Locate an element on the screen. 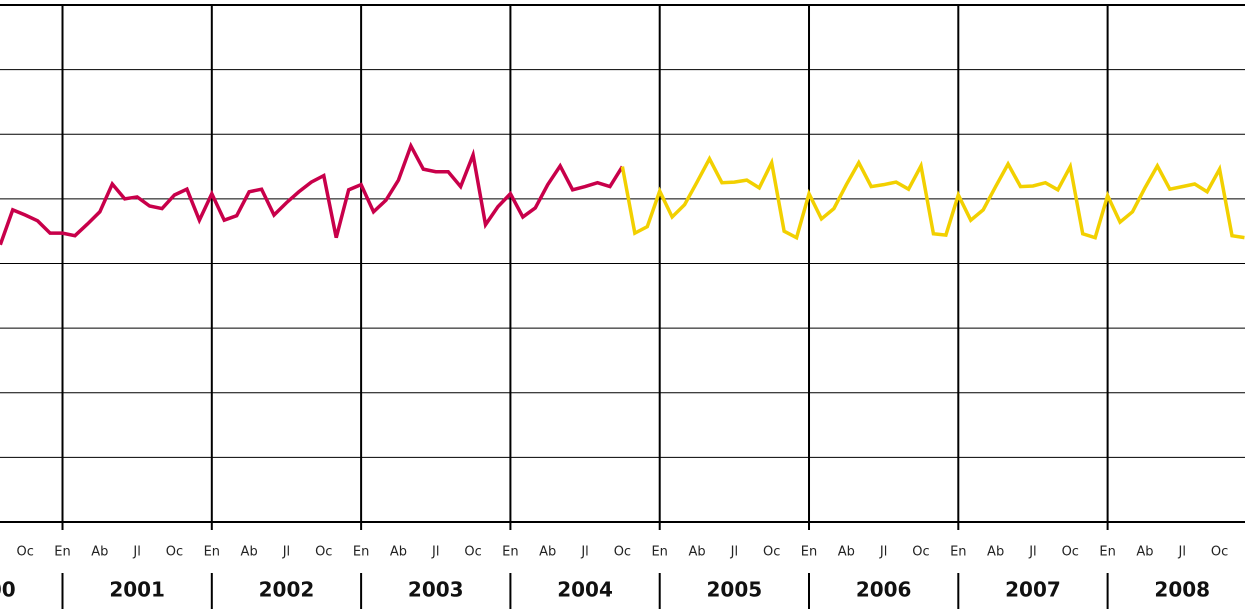 Image resolution: width=1245 pixels, height=609 pixels. year-label: 2007 is located at coordinates (1033, 590).